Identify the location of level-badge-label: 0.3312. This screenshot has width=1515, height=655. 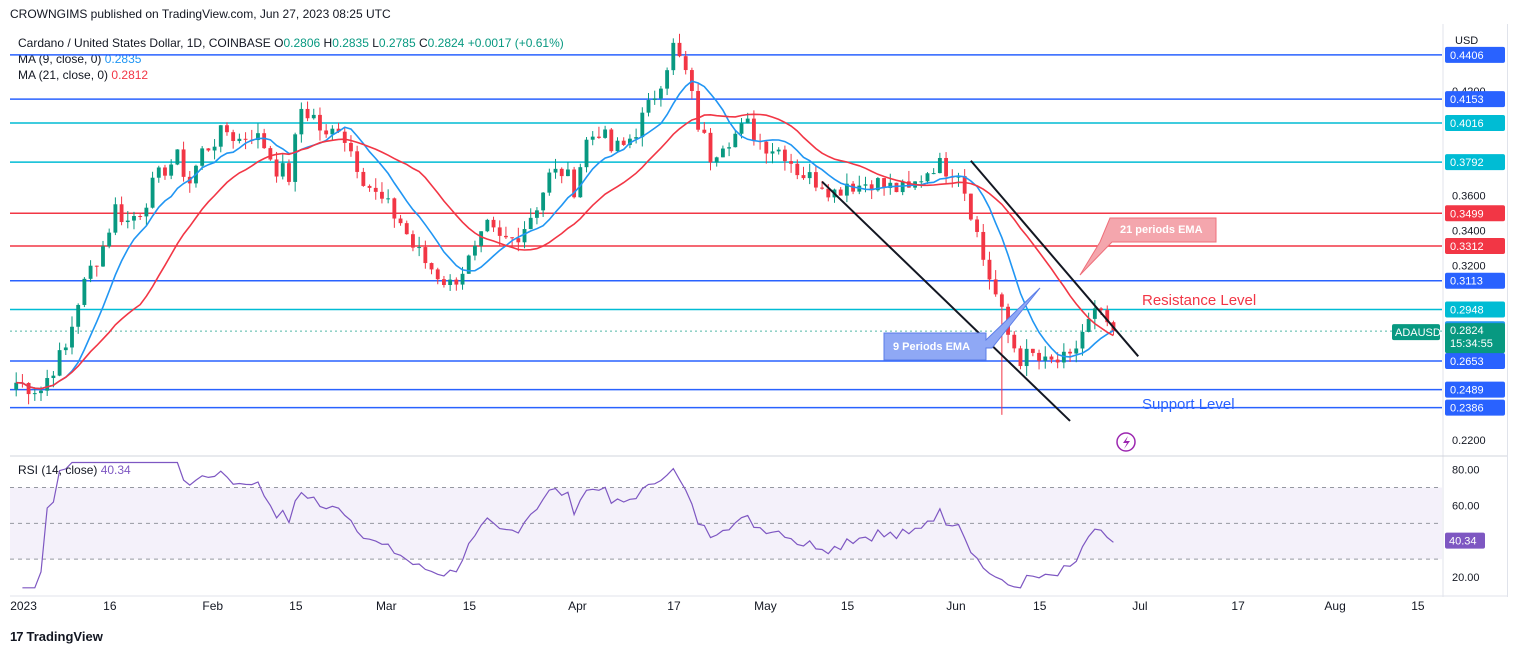
(1467, 247).